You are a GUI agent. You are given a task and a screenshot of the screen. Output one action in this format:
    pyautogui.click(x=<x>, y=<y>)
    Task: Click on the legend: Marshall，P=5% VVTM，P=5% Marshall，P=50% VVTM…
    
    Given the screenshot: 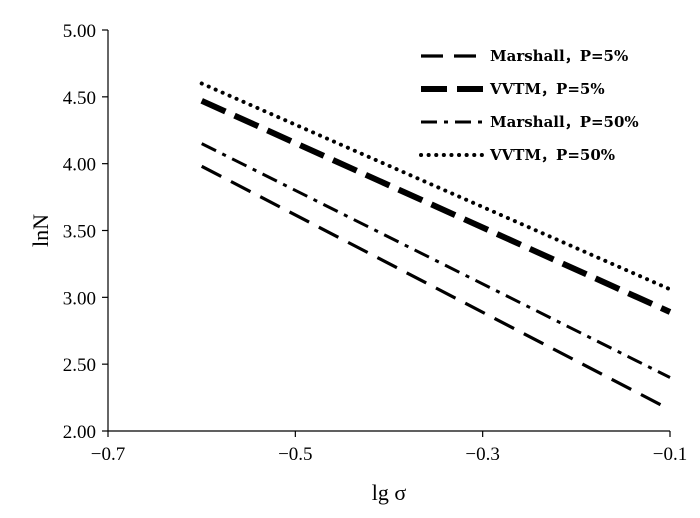 What is the action you would take?
    pyautogui.click(x=529, y=105)
    